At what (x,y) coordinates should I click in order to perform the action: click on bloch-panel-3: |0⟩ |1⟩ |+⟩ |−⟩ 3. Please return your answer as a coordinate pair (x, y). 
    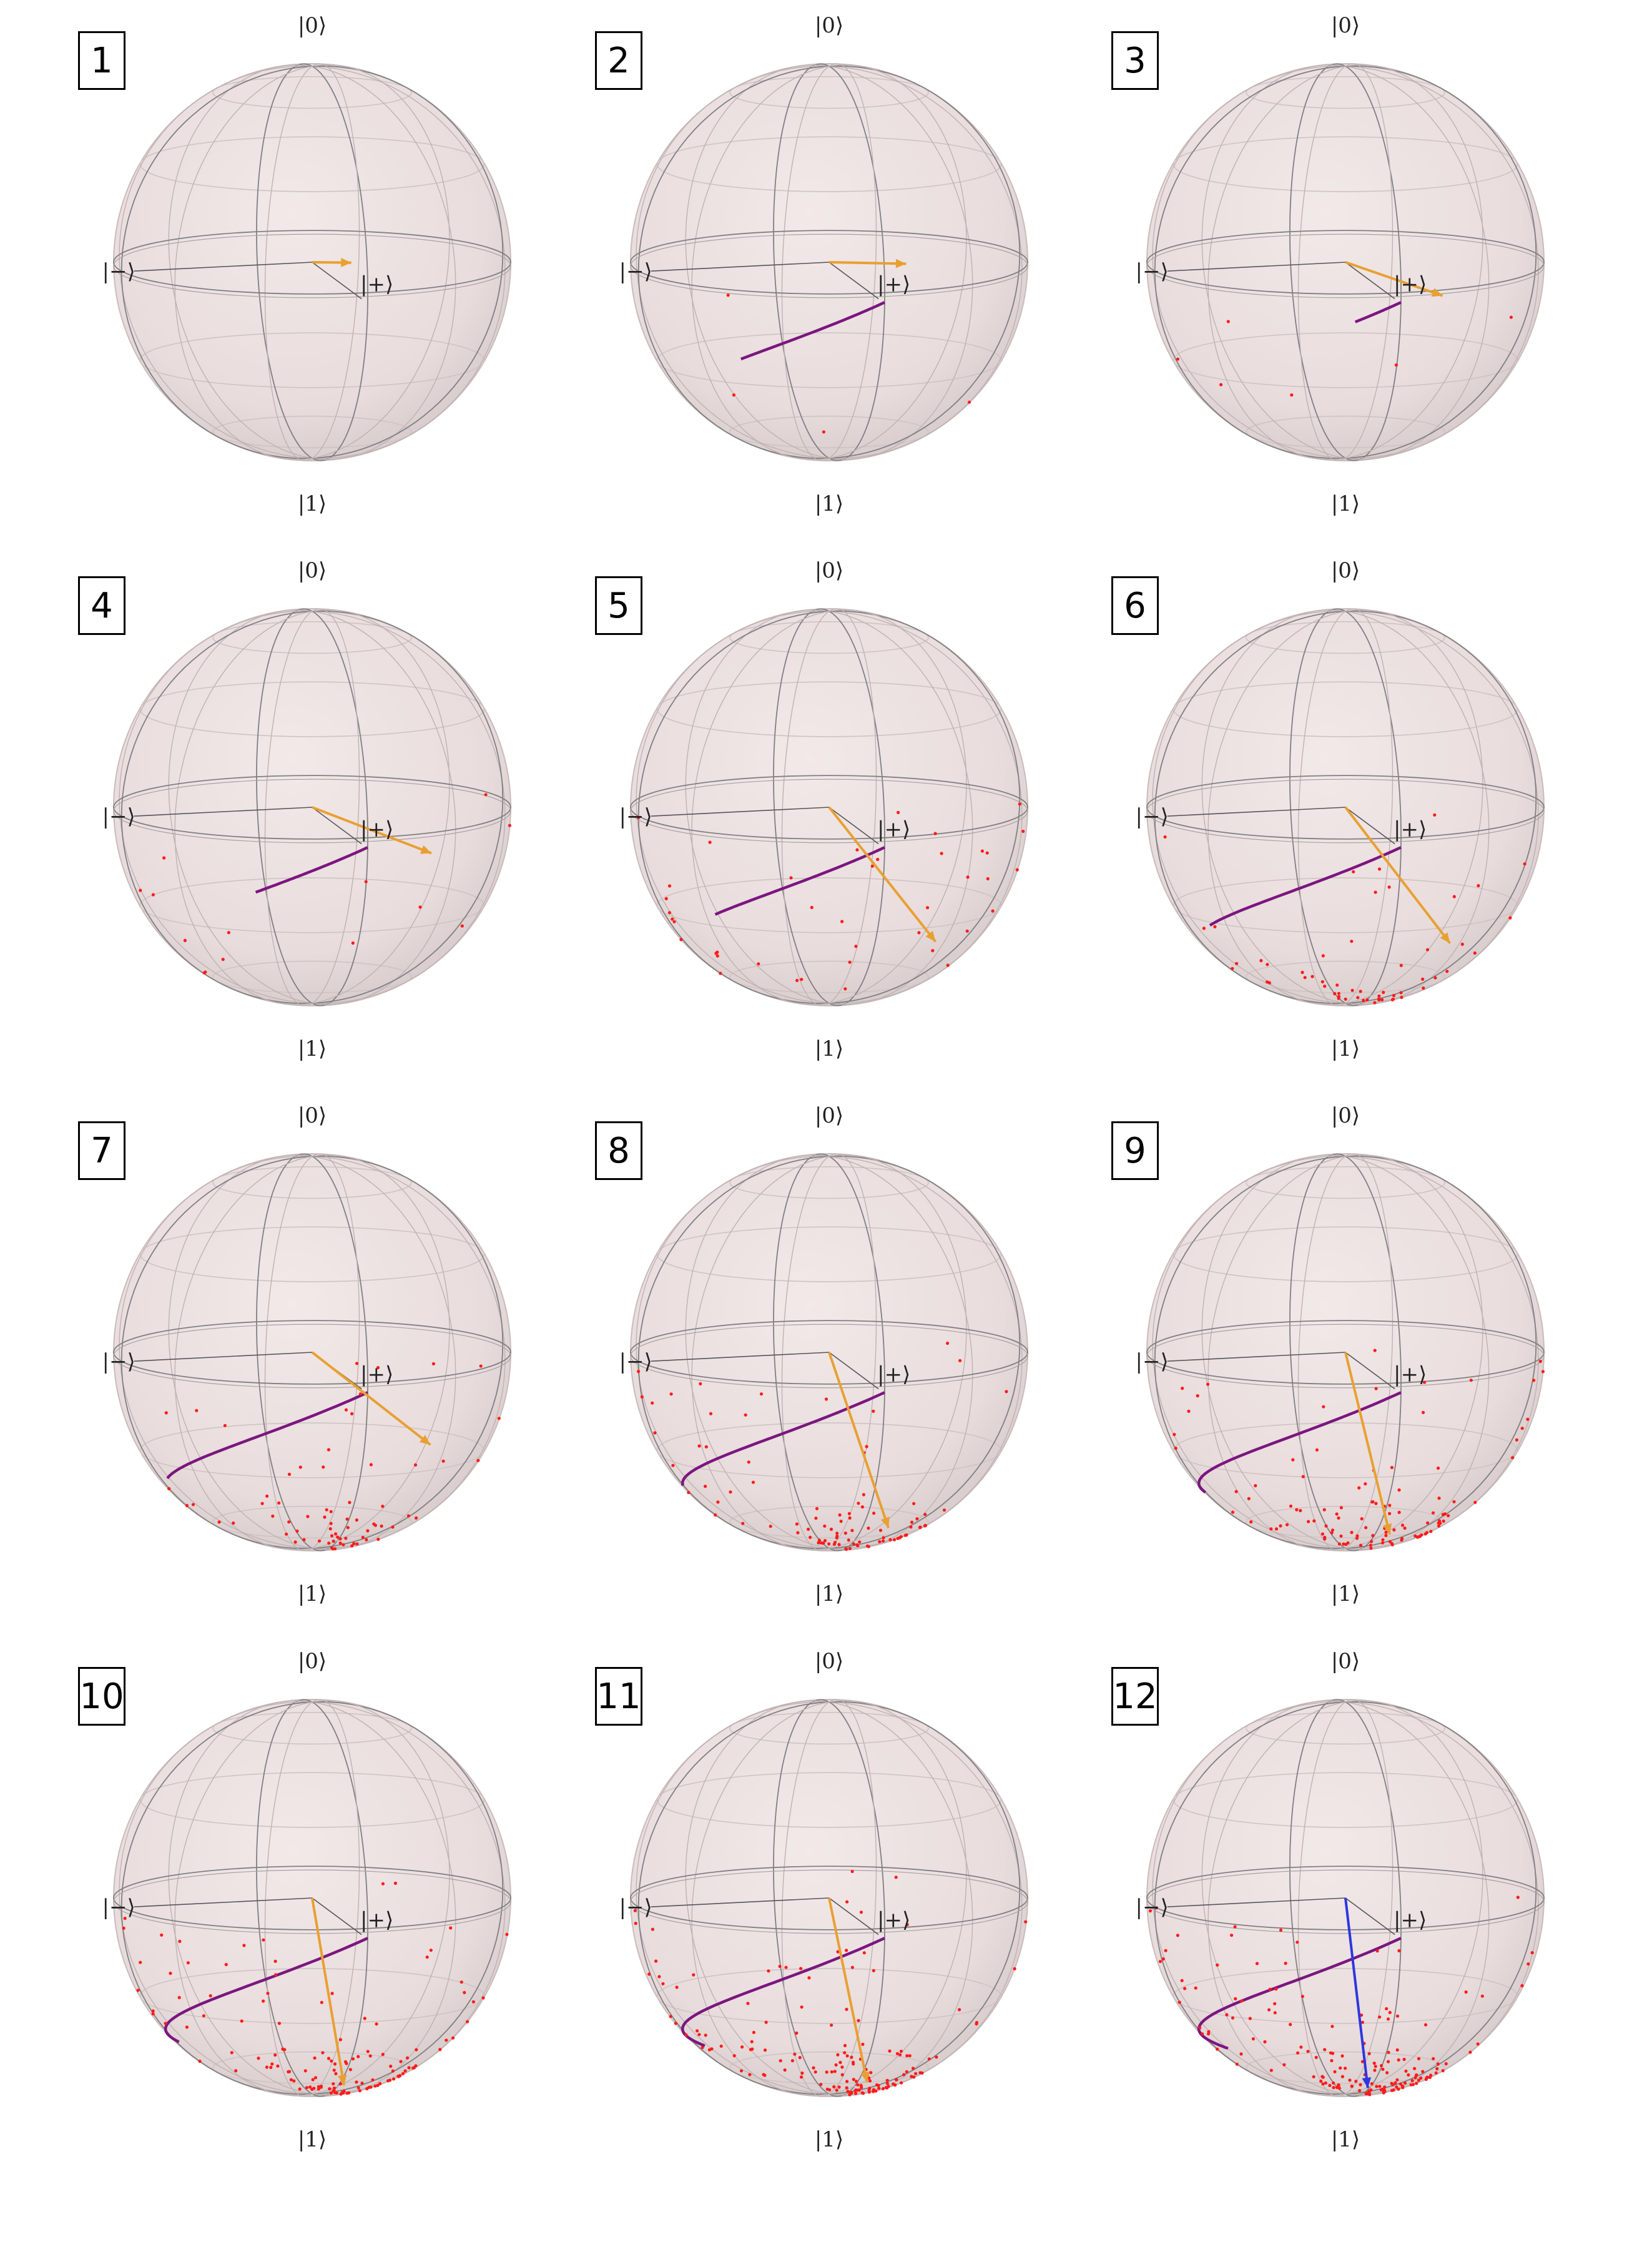
    Looking at the image, I should click on (1345, 268).